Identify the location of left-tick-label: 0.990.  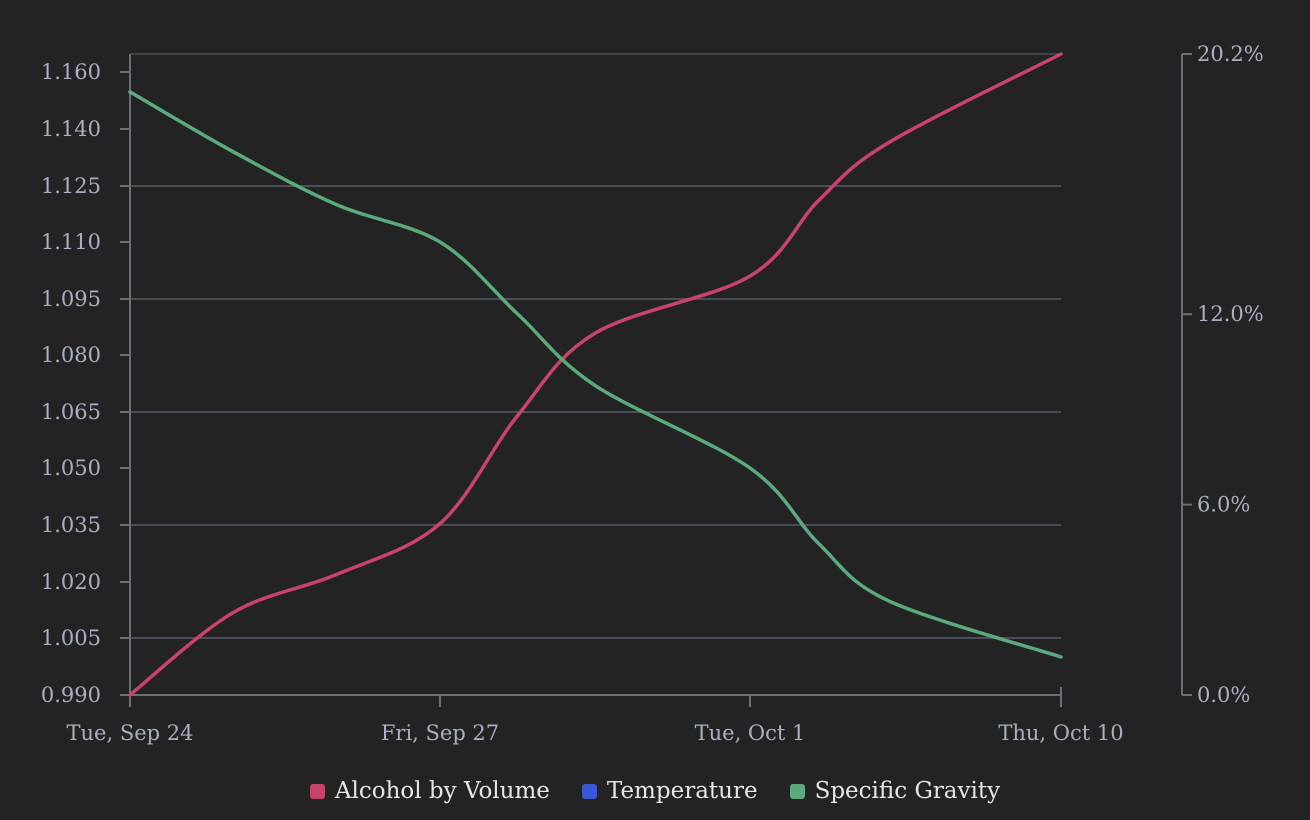
(71, 695).